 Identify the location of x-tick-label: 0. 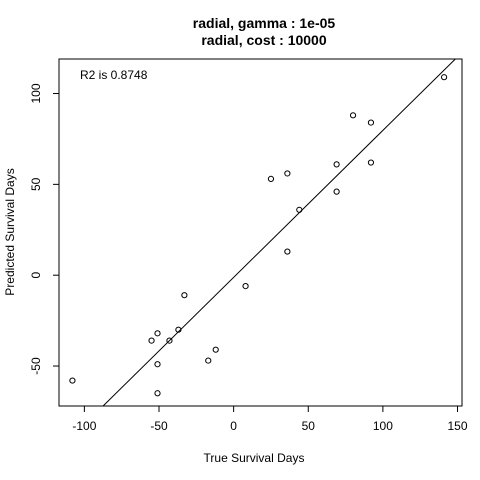
(233, 426).